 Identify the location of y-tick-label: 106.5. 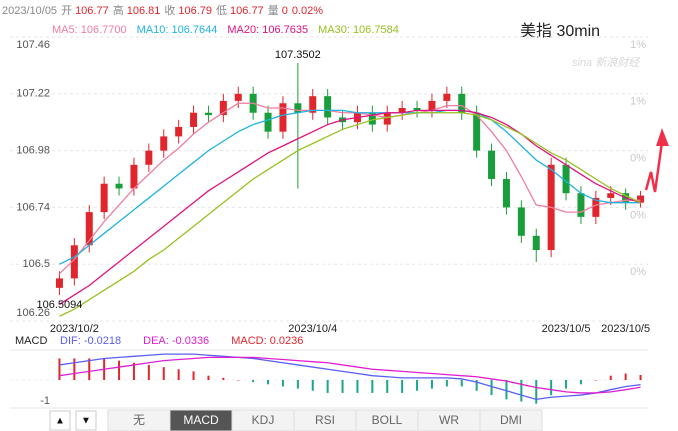
(36, 264).